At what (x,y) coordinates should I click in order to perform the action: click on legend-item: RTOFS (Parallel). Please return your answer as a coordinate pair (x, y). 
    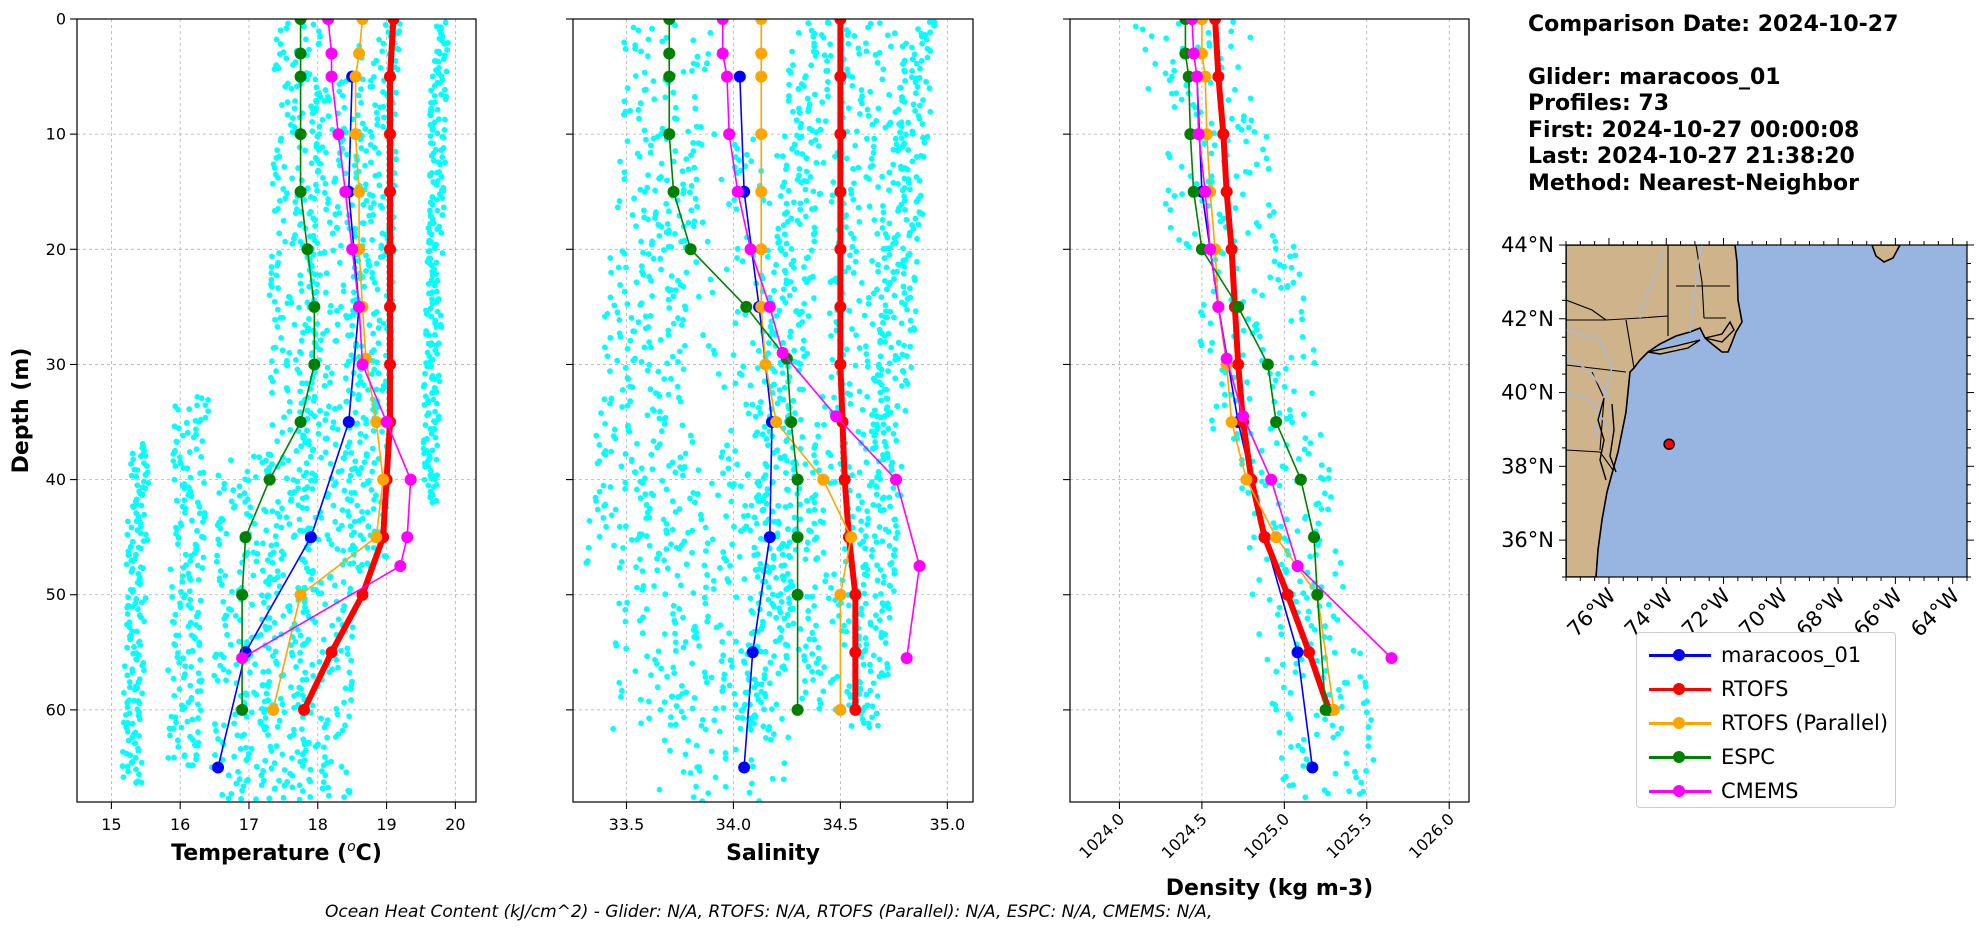
    Looking at the image, I should click on (1766, 723).